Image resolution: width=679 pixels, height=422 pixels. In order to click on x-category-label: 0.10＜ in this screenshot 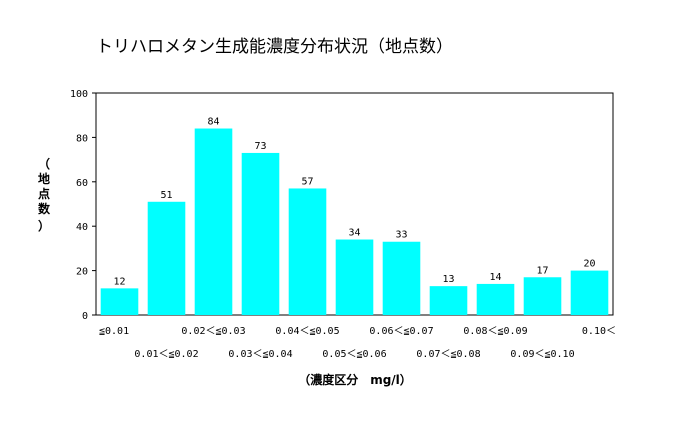, I will do `click(599, 331)`.